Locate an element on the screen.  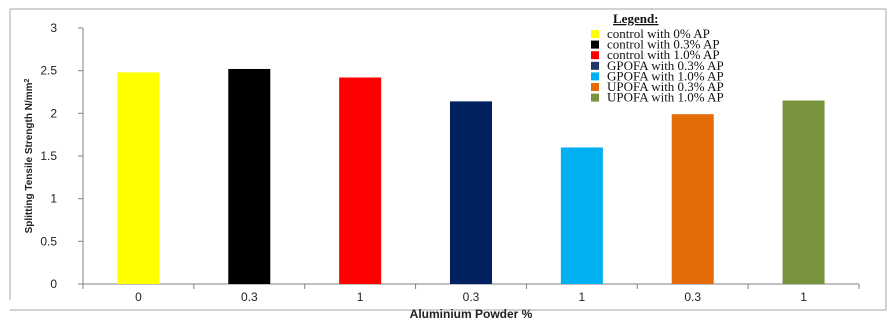
legend-title-text: Legend is located at coordinates (634, 18).